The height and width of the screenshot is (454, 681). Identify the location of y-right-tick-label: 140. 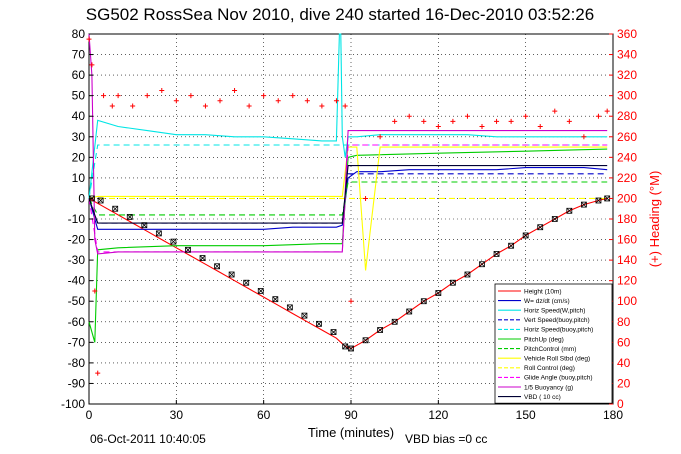
(627, 260).